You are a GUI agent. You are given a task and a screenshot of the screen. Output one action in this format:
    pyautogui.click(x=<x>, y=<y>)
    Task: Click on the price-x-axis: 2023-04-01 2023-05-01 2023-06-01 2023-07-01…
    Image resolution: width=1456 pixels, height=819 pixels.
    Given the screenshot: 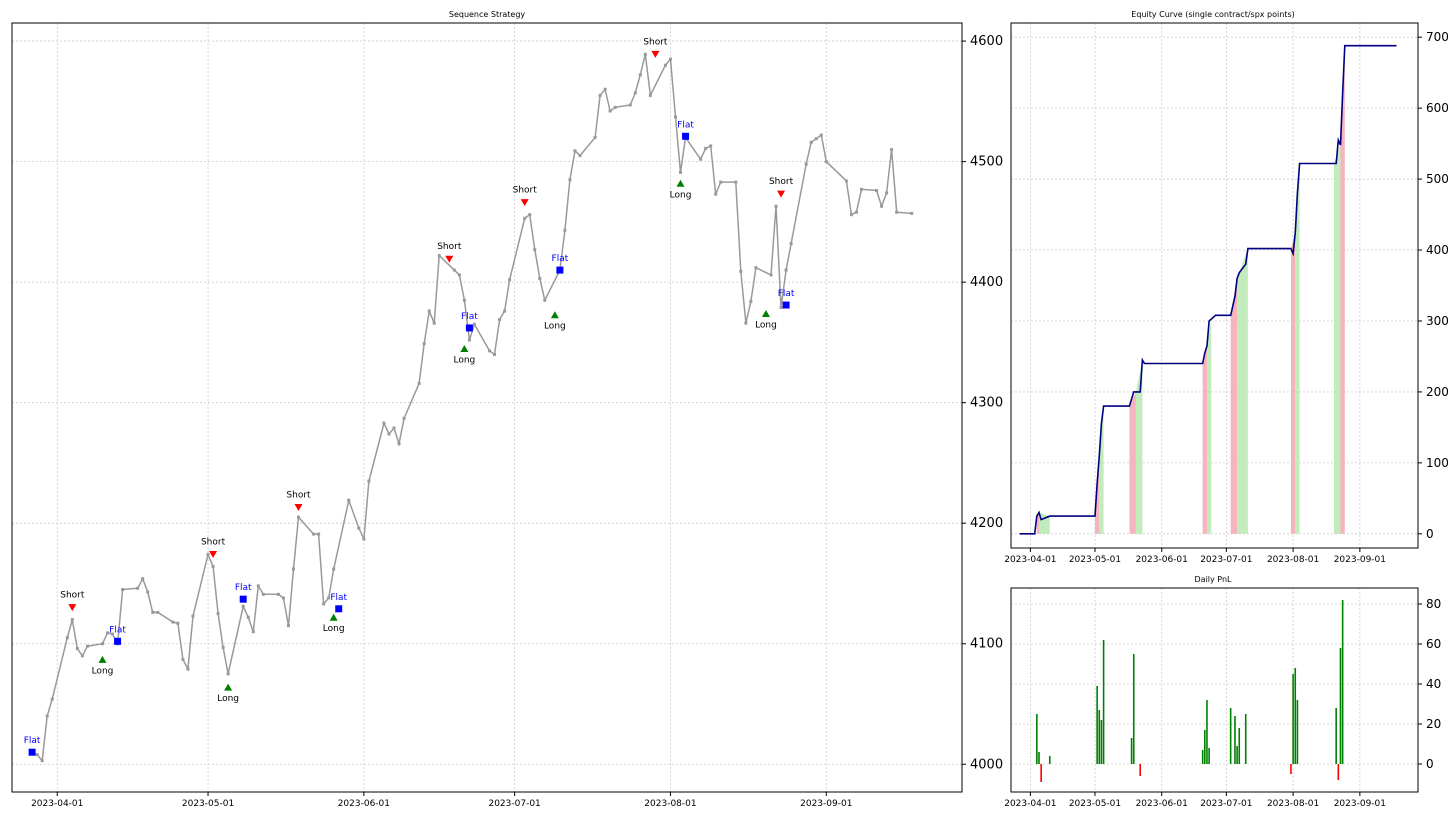 What is the action you would take?
    pyautogui.click(x=441, y=800)
    